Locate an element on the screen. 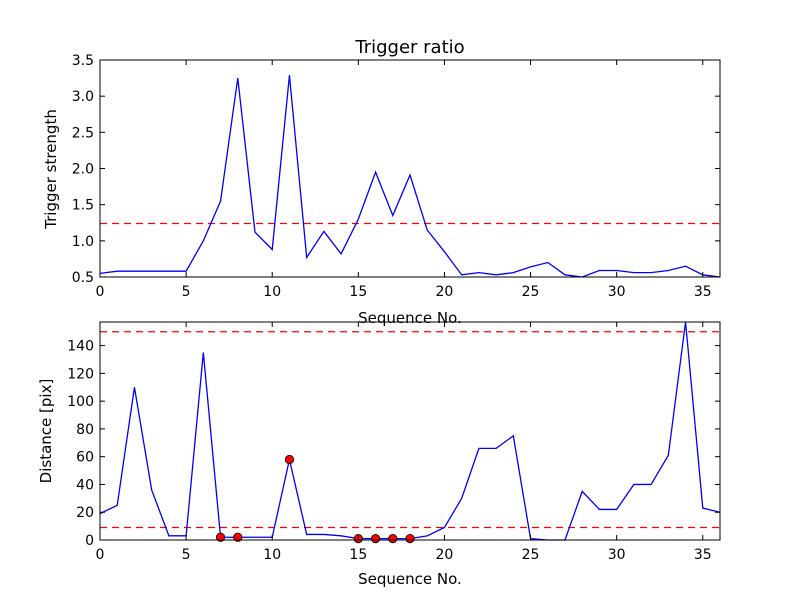  y-axis-label: Trigger strength is located at coordinates (51, 169).